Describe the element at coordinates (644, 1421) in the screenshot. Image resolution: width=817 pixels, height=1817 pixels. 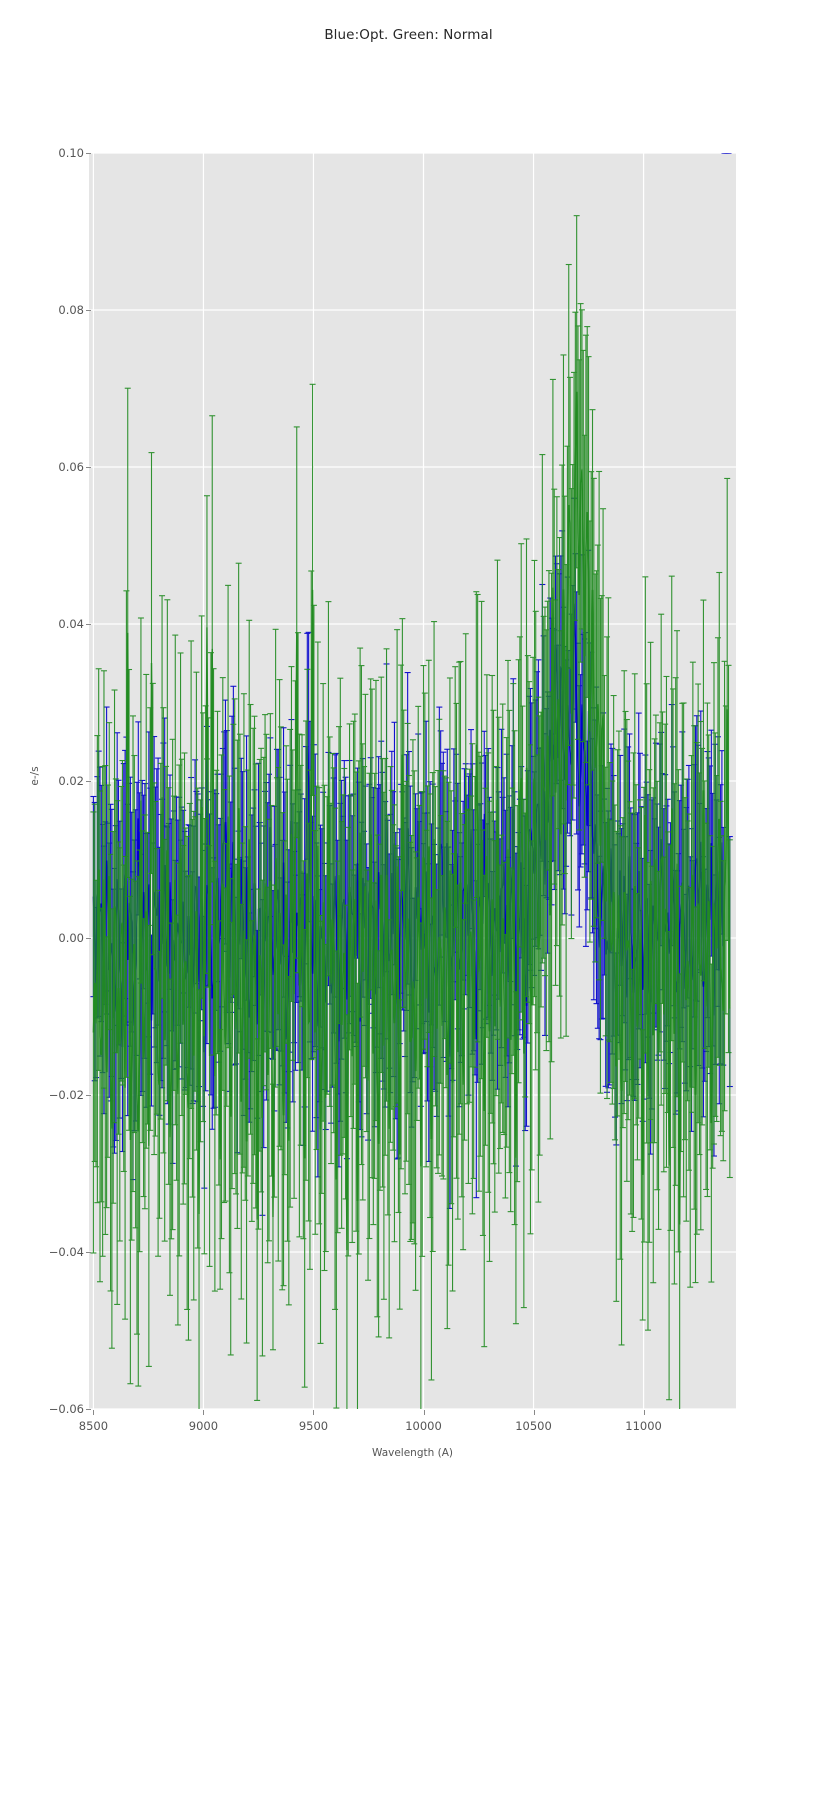
I see `x-tick-label: 11000` at that location.